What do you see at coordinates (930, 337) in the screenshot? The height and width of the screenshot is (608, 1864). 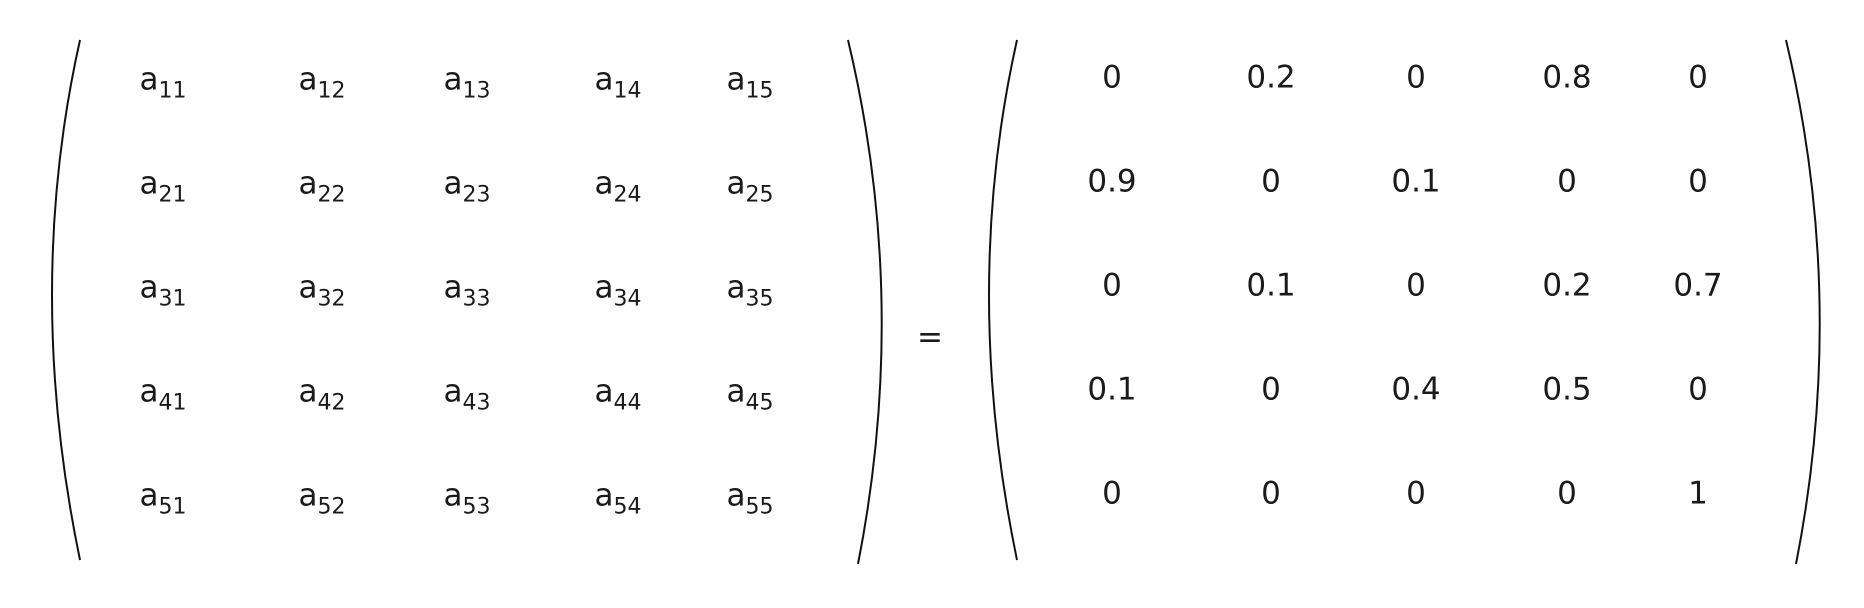 I see `equals-sign: =` at bounding box center [930, 337].